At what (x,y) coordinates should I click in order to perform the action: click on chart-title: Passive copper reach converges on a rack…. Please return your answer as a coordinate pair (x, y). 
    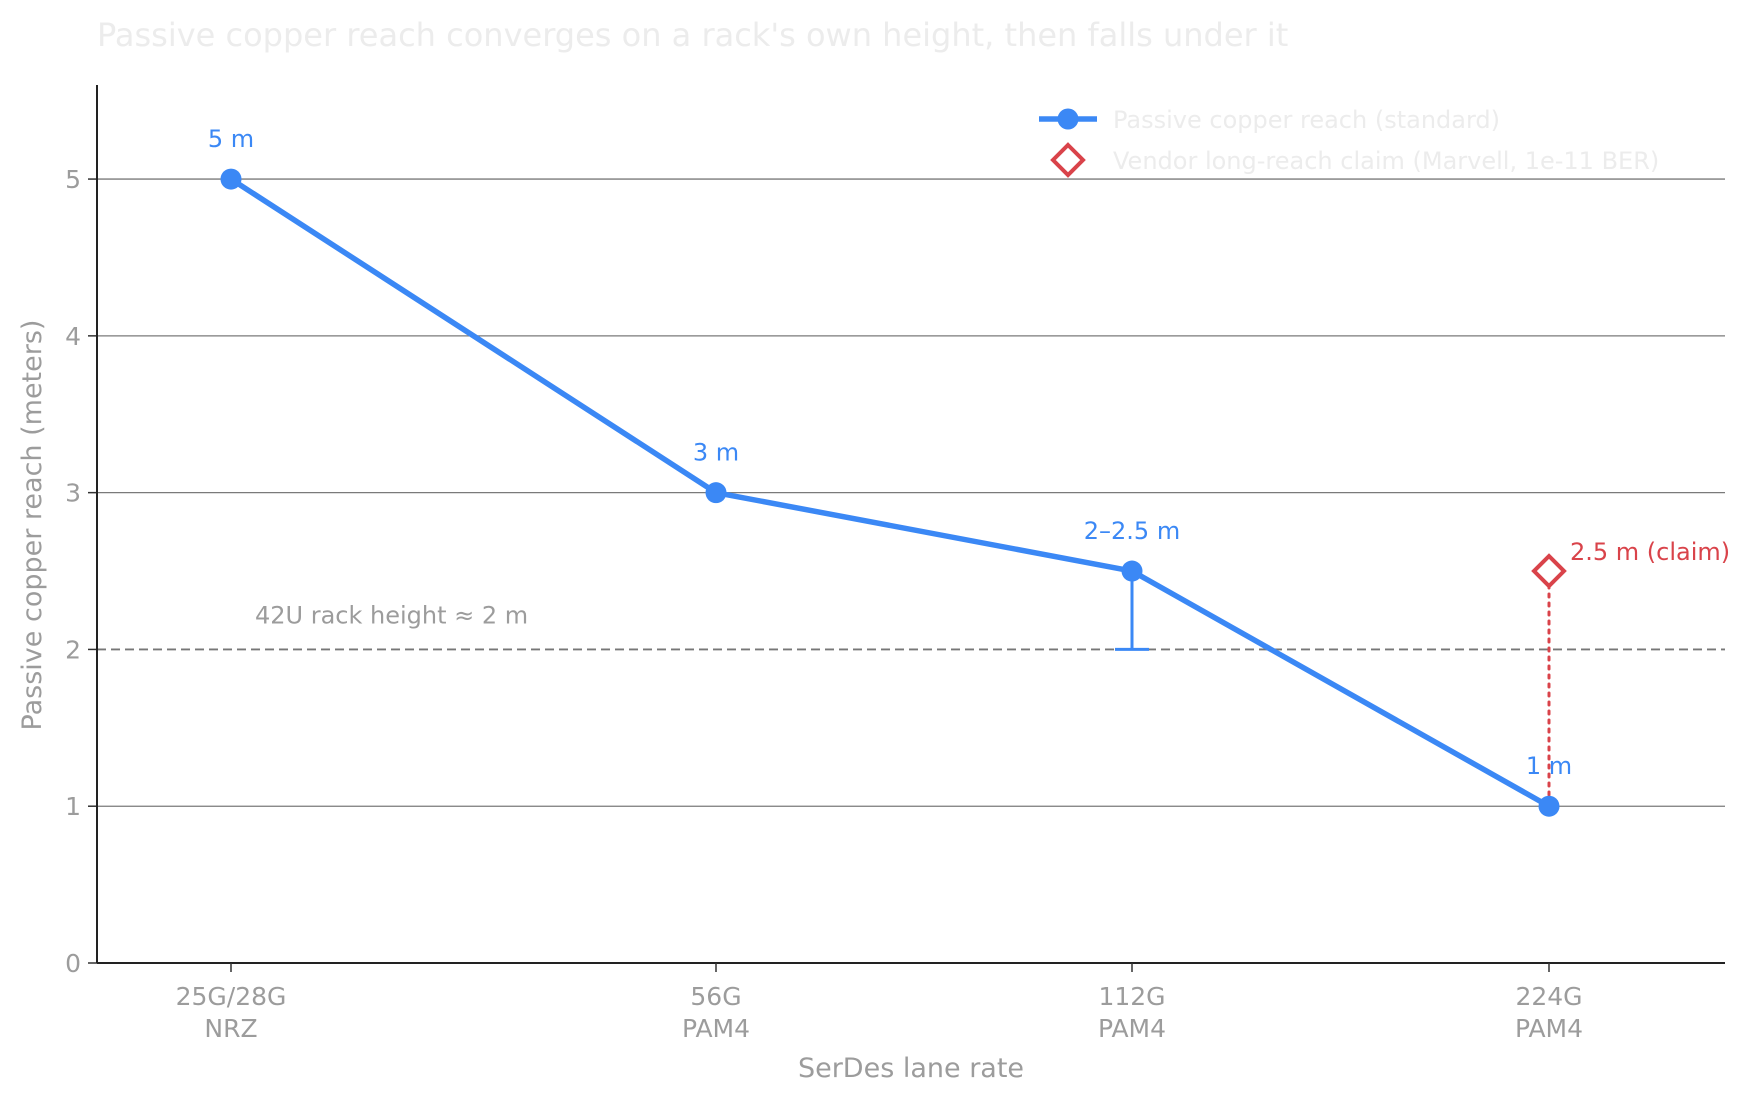
    Looking at the image, I should click on (692, 35).